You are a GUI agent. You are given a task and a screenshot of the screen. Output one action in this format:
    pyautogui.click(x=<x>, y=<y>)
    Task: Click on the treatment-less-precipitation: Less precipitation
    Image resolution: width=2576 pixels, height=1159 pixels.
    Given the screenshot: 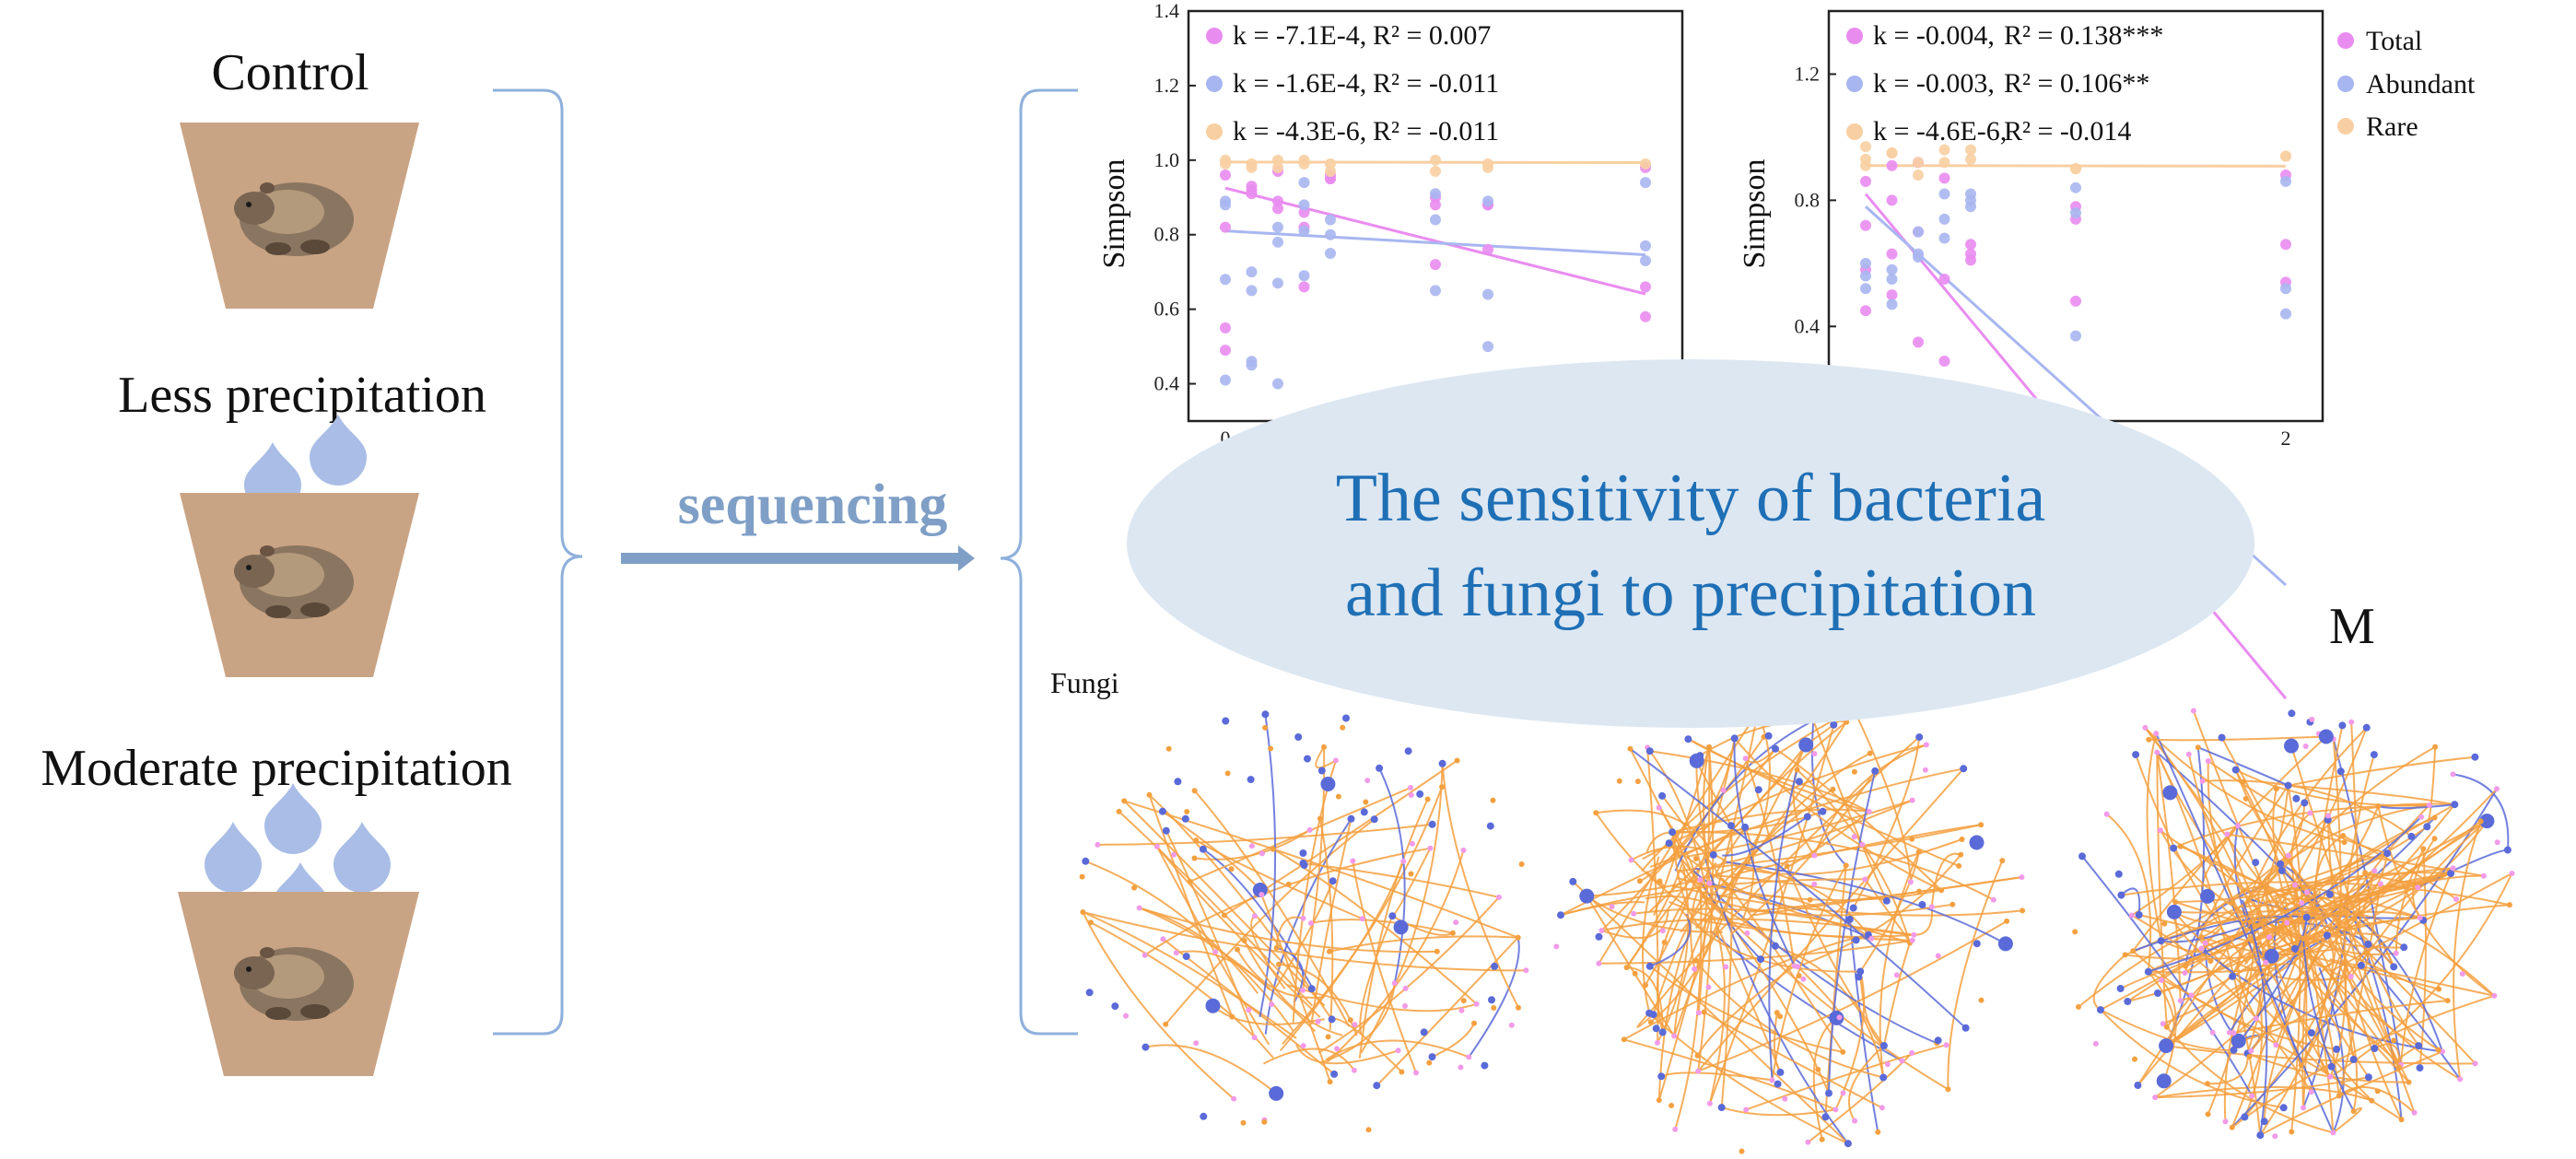 What is the action you would take?
    pyautogui.click(x=302, y=522)
    